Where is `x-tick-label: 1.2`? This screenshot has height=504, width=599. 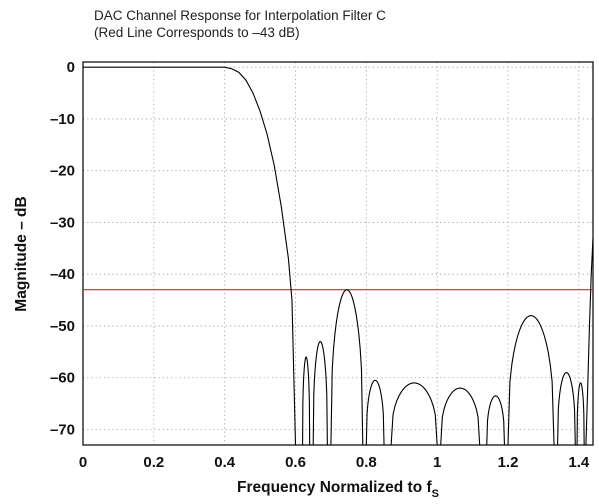
x-tick-label: 1.2 is located at coordinates (508, 462).